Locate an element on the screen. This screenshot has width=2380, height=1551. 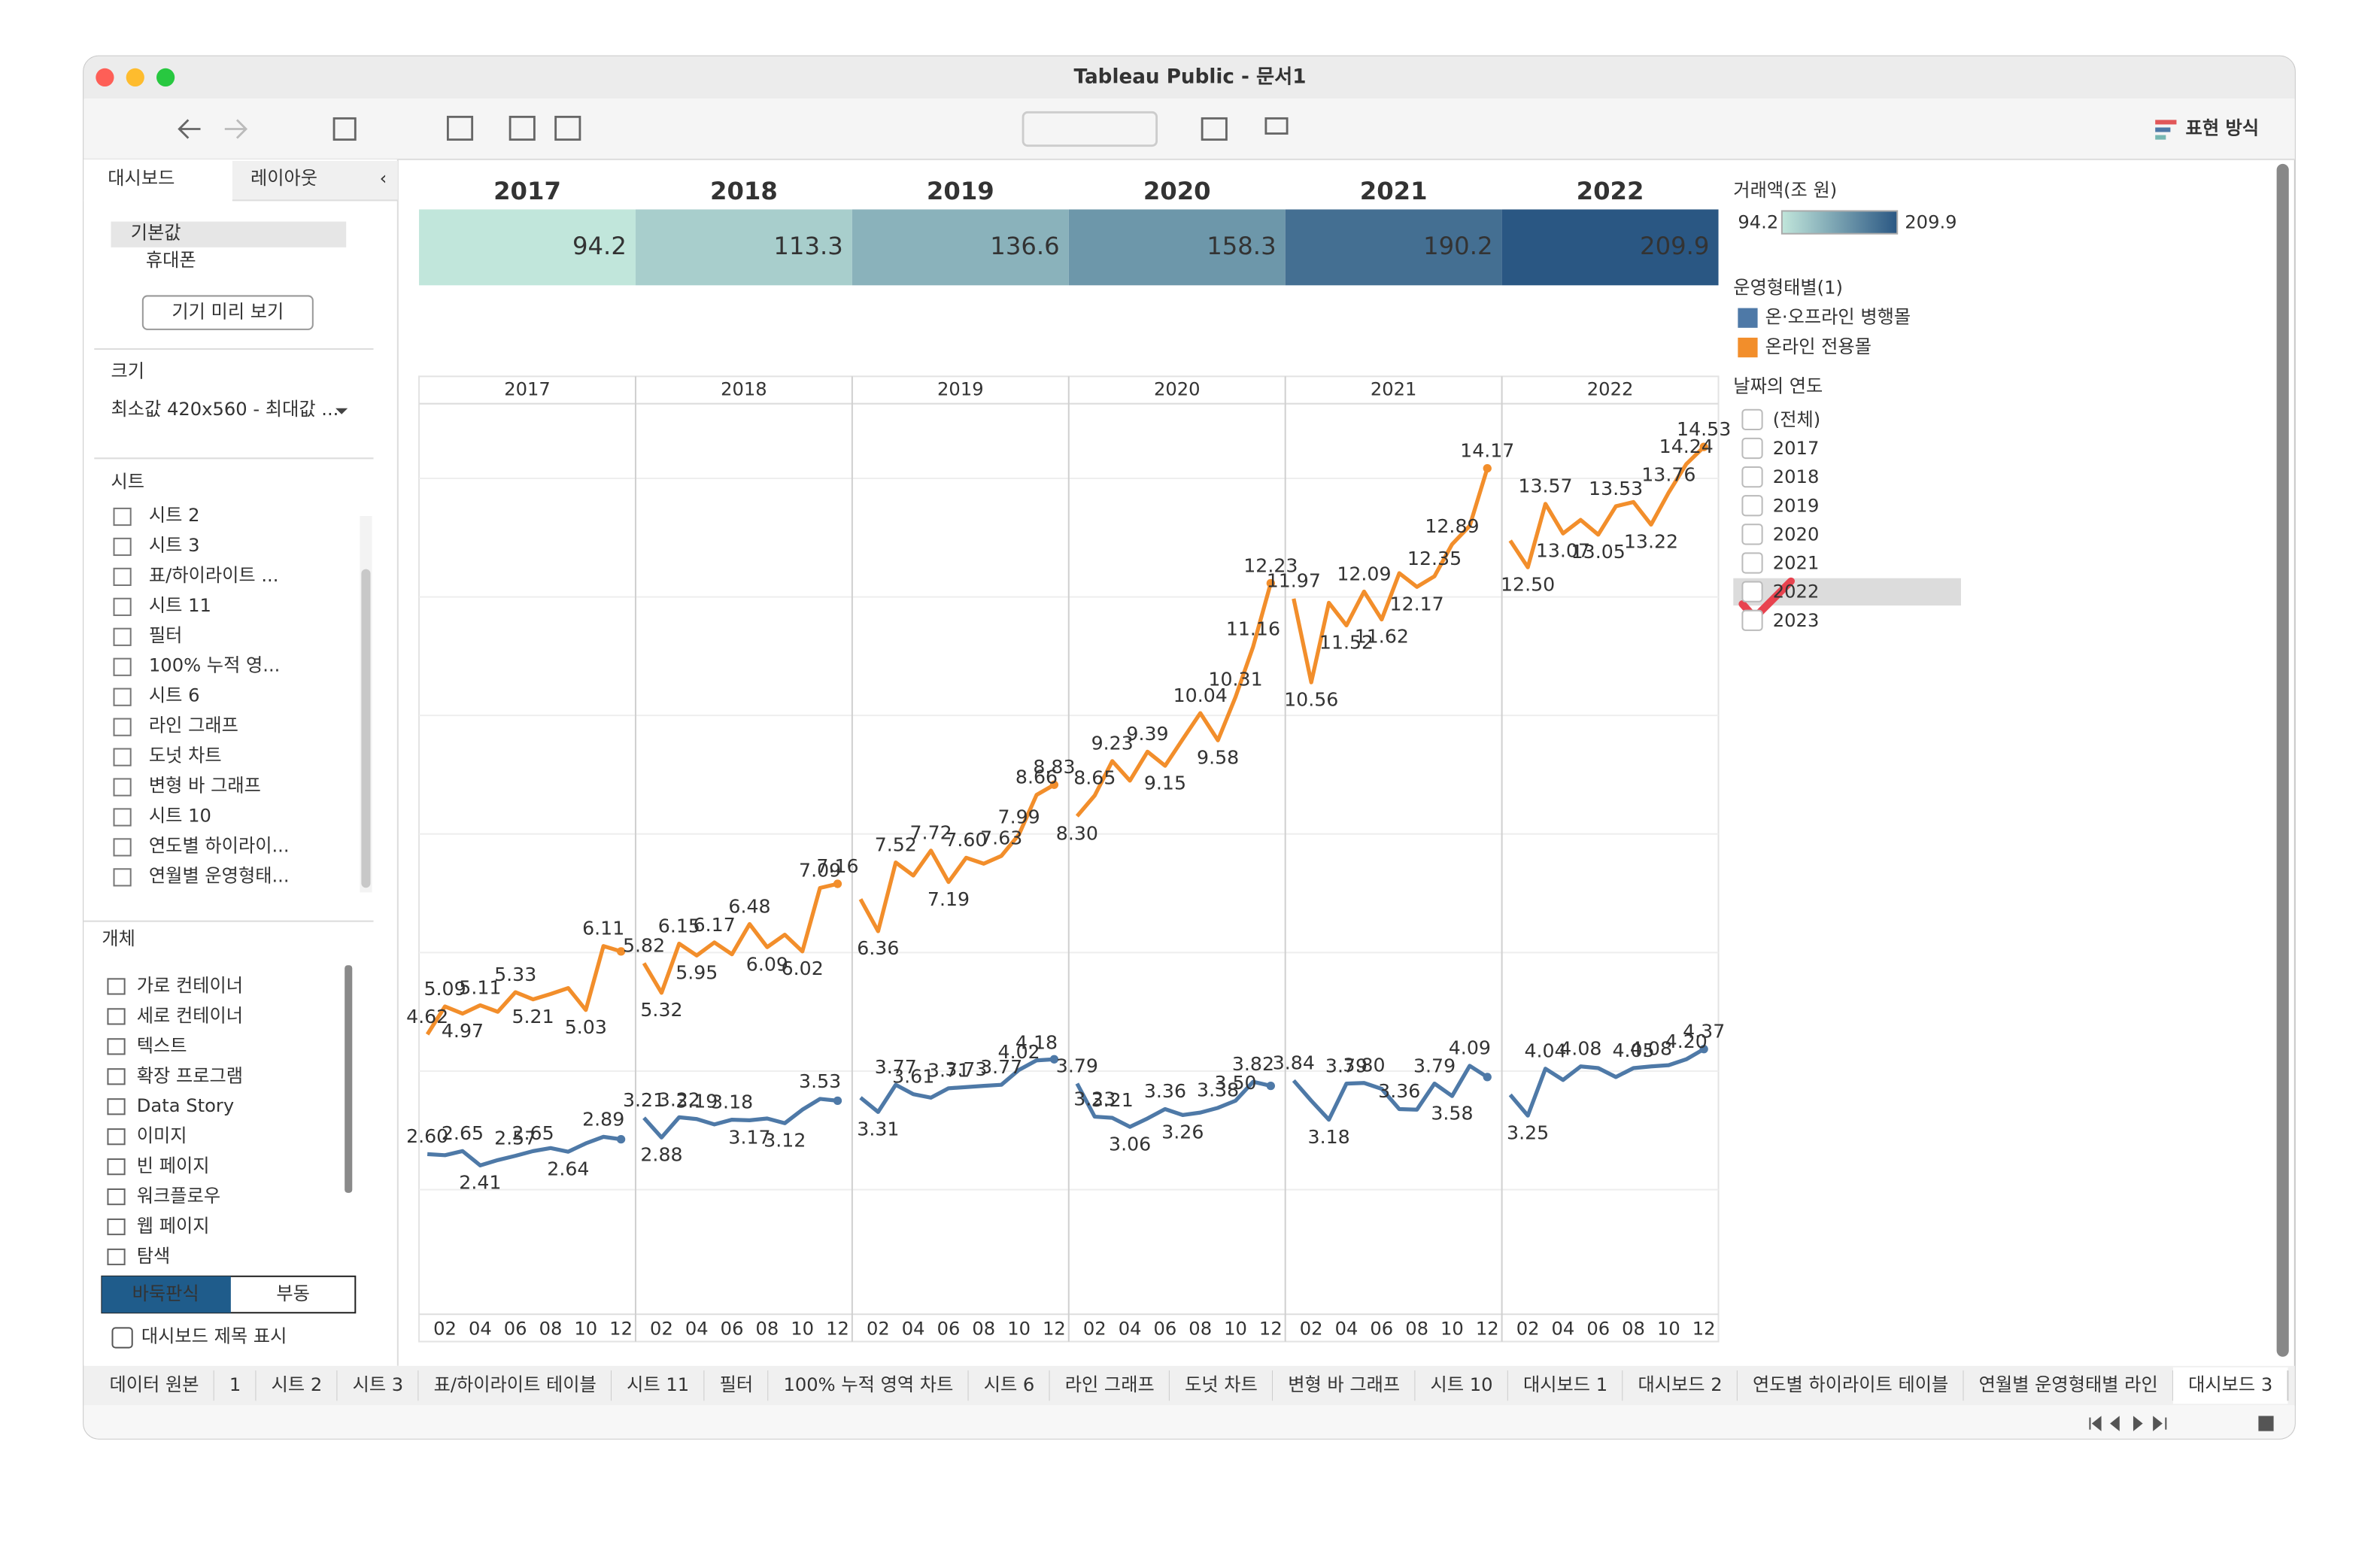
object-item: 세로 컨테이너 is located at coordinates (190, 1016).